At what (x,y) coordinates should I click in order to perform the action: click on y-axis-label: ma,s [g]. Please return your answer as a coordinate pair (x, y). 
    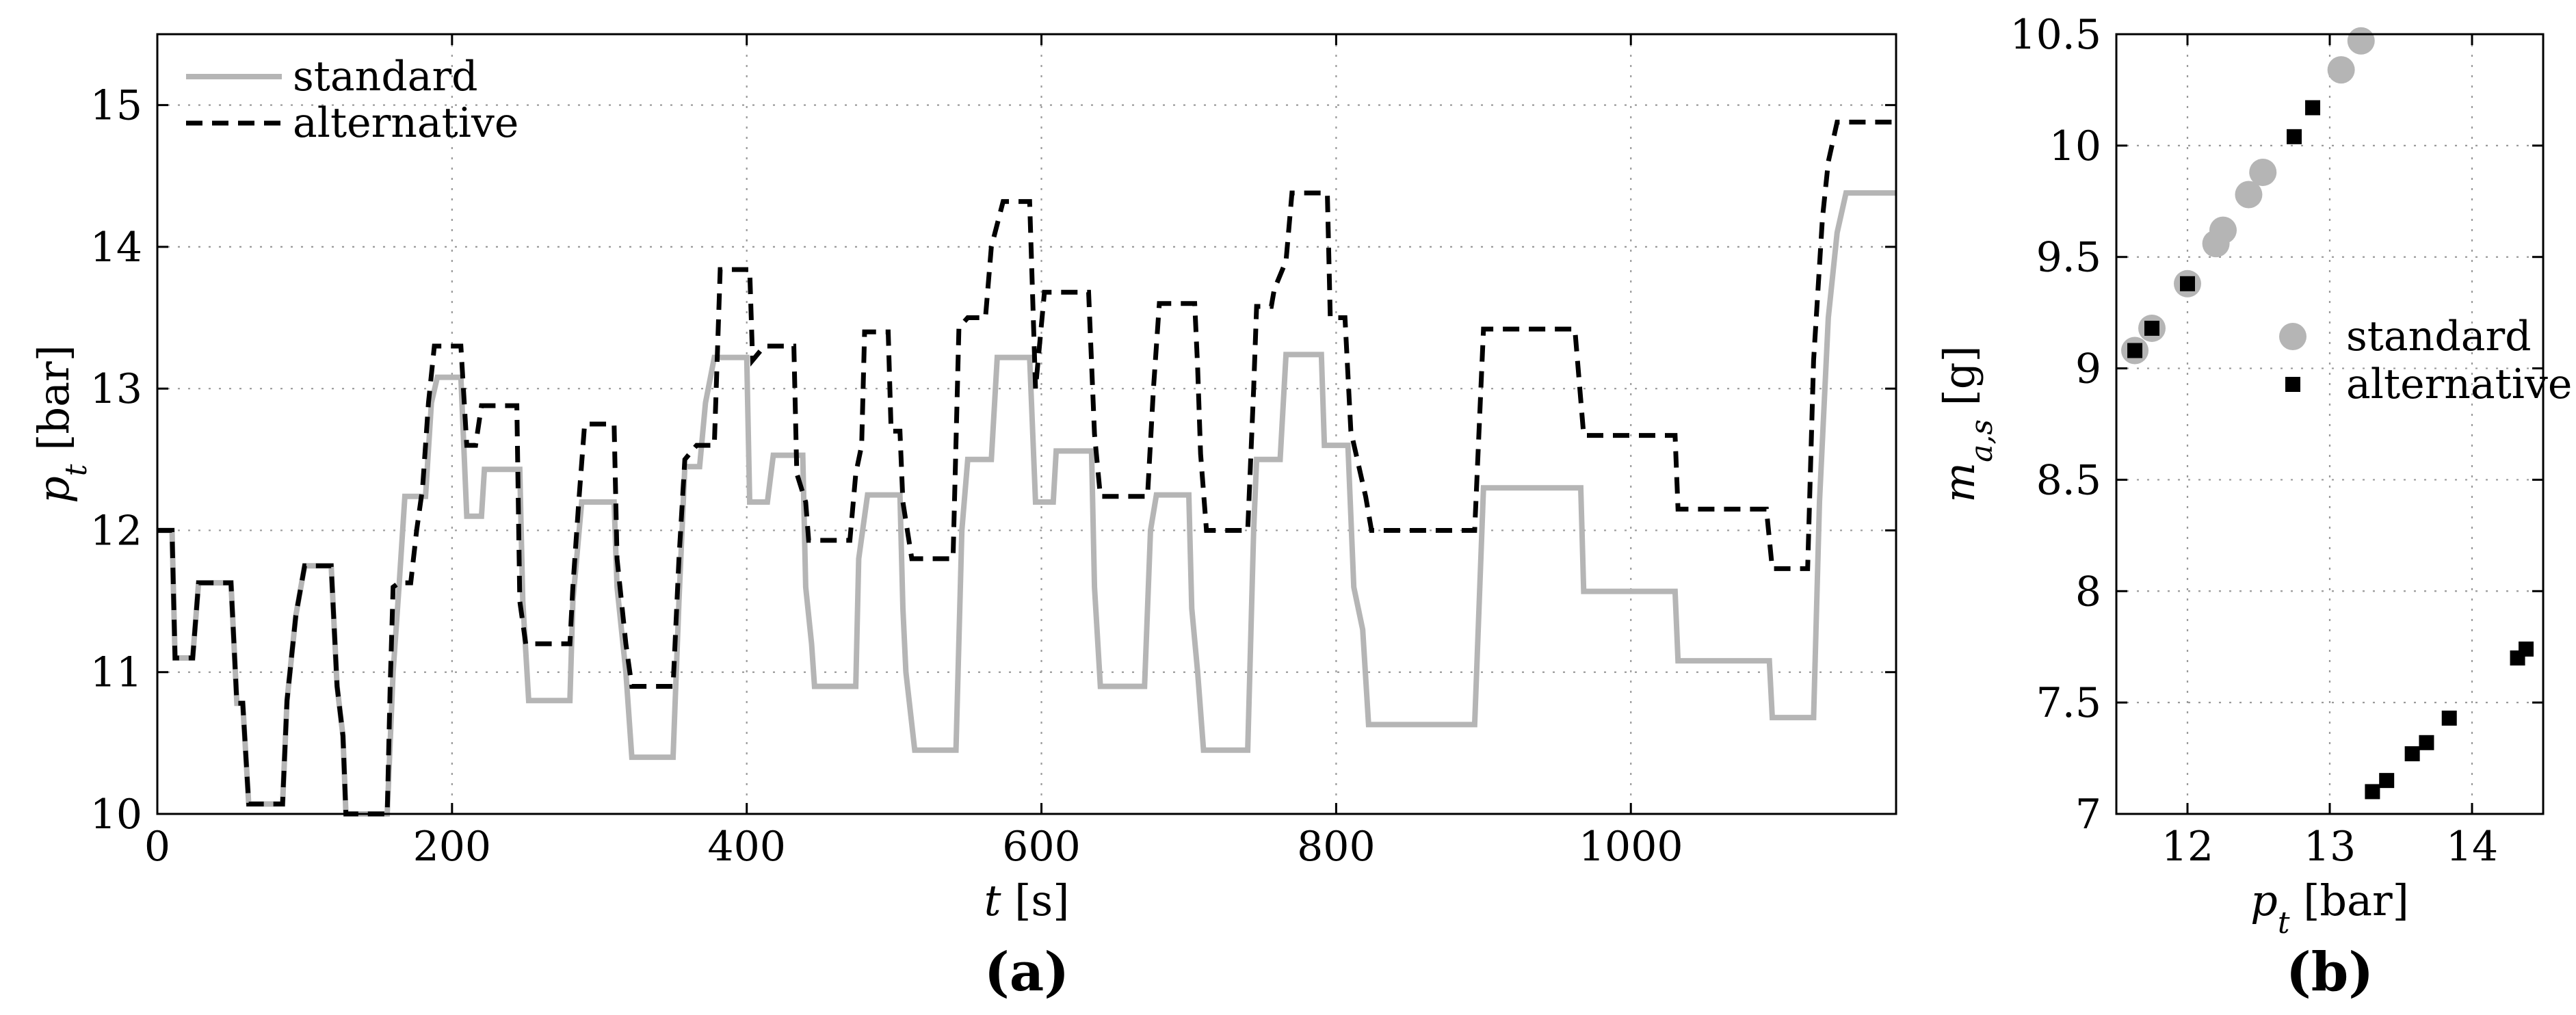
    Looking at the image, I should click on (1966, 424).